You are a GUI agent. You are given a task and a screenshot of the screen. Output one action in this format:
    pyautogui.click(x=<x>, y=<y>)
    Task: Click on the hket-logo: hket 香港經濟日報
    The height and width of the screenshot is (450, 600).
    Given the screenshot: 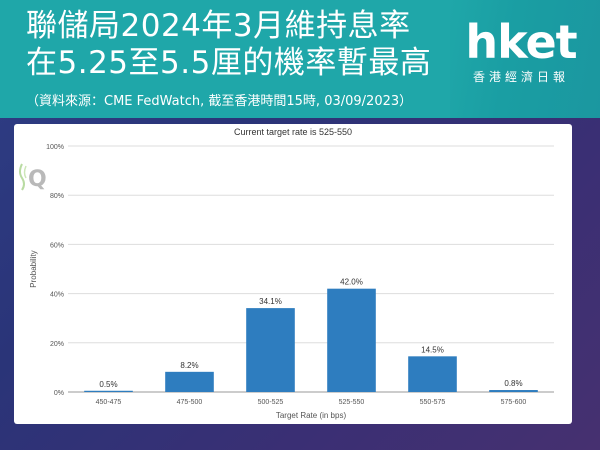 What is the action you would take?
    pyautogui.click(x=521, y=51)
    